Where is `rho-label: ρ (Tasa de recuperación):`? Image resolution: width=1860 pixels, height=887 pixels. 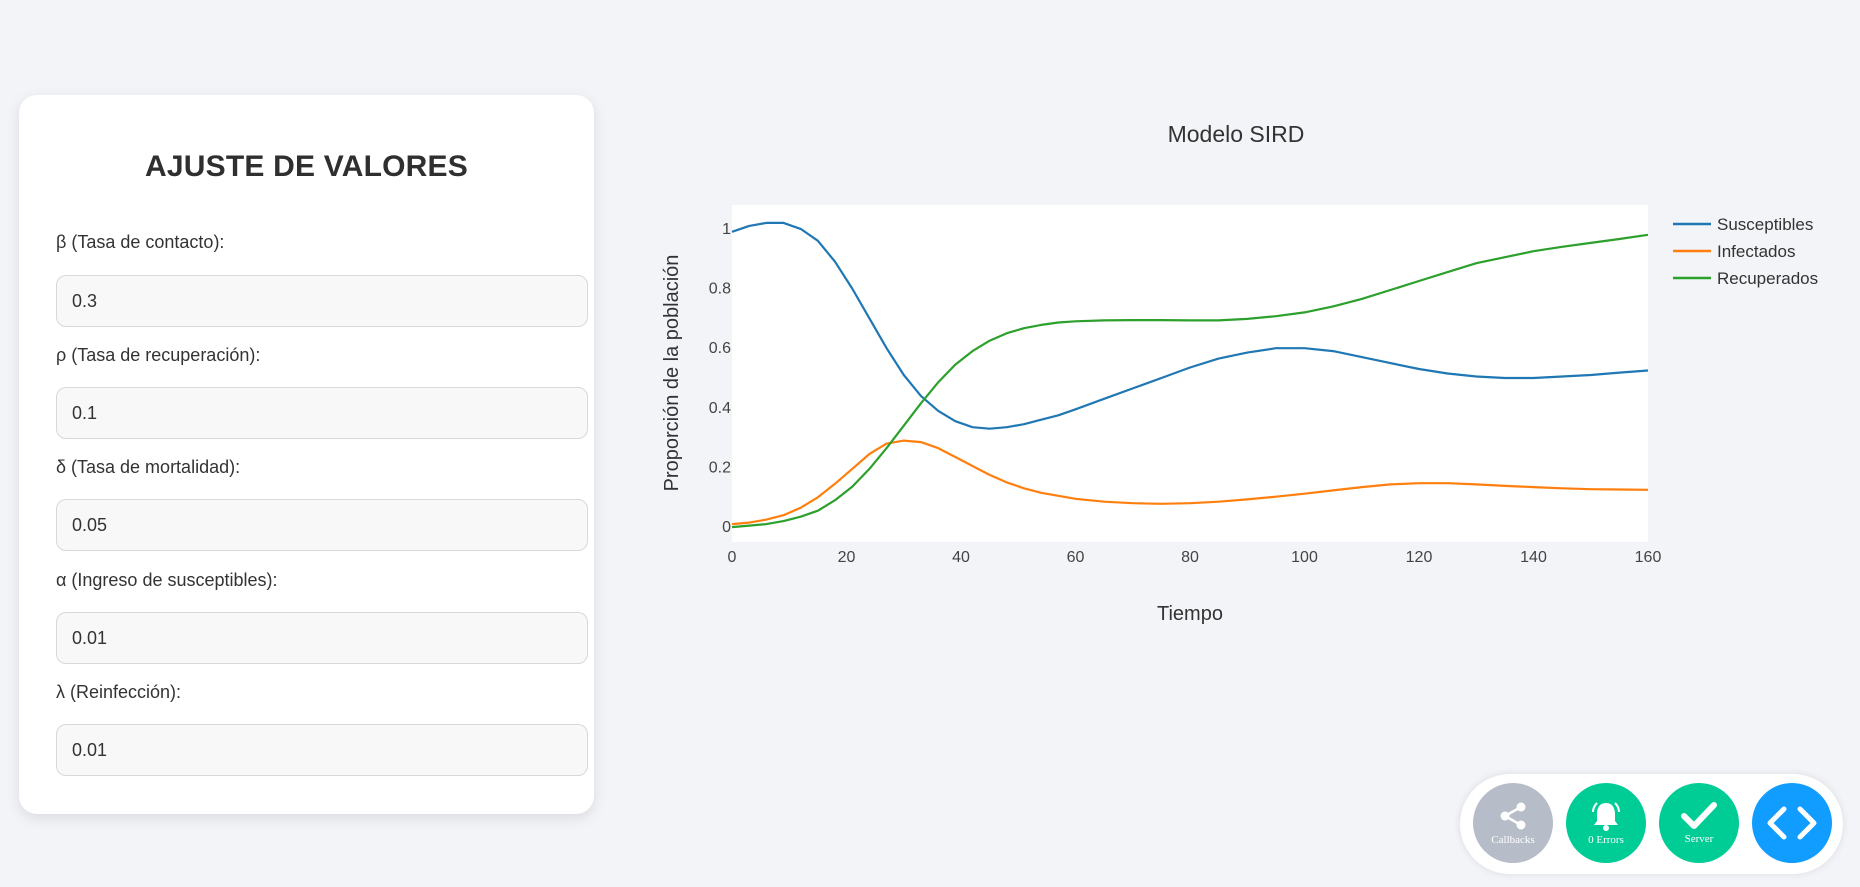
rho-label: ρ (Tasa de recuperación): is located at coordinates (158, 355).